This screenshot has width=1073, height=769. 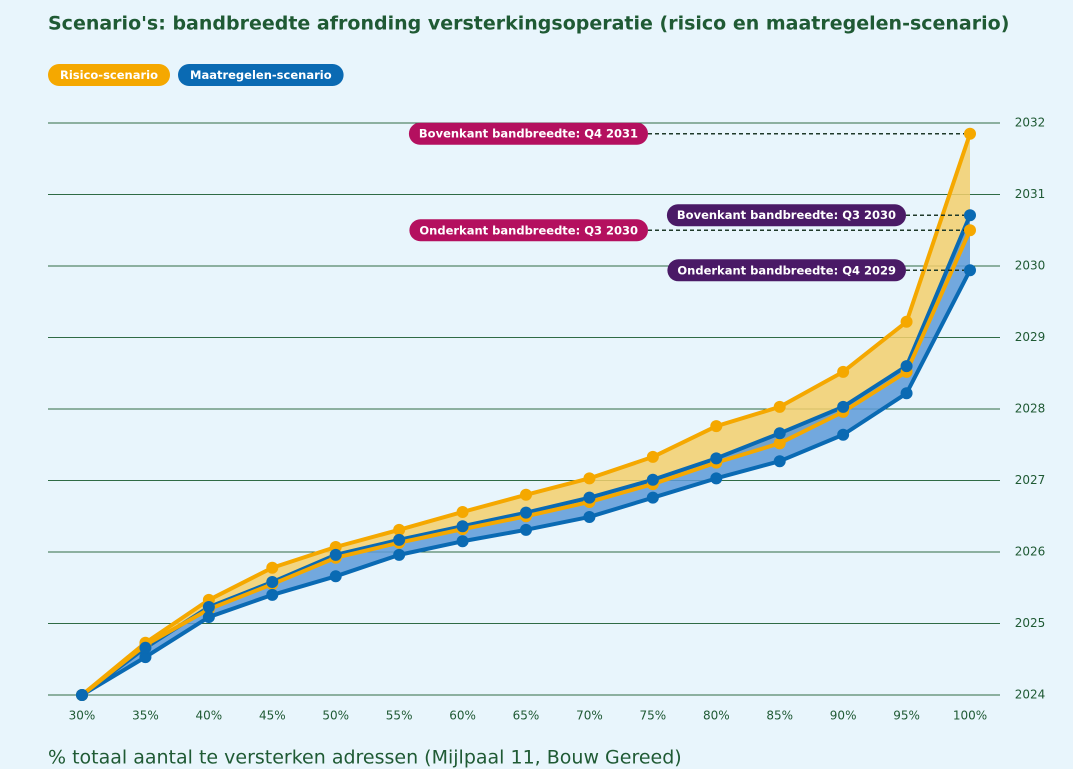 I want to click on y-tick-label: 2024, so click(x=1030, y=695).